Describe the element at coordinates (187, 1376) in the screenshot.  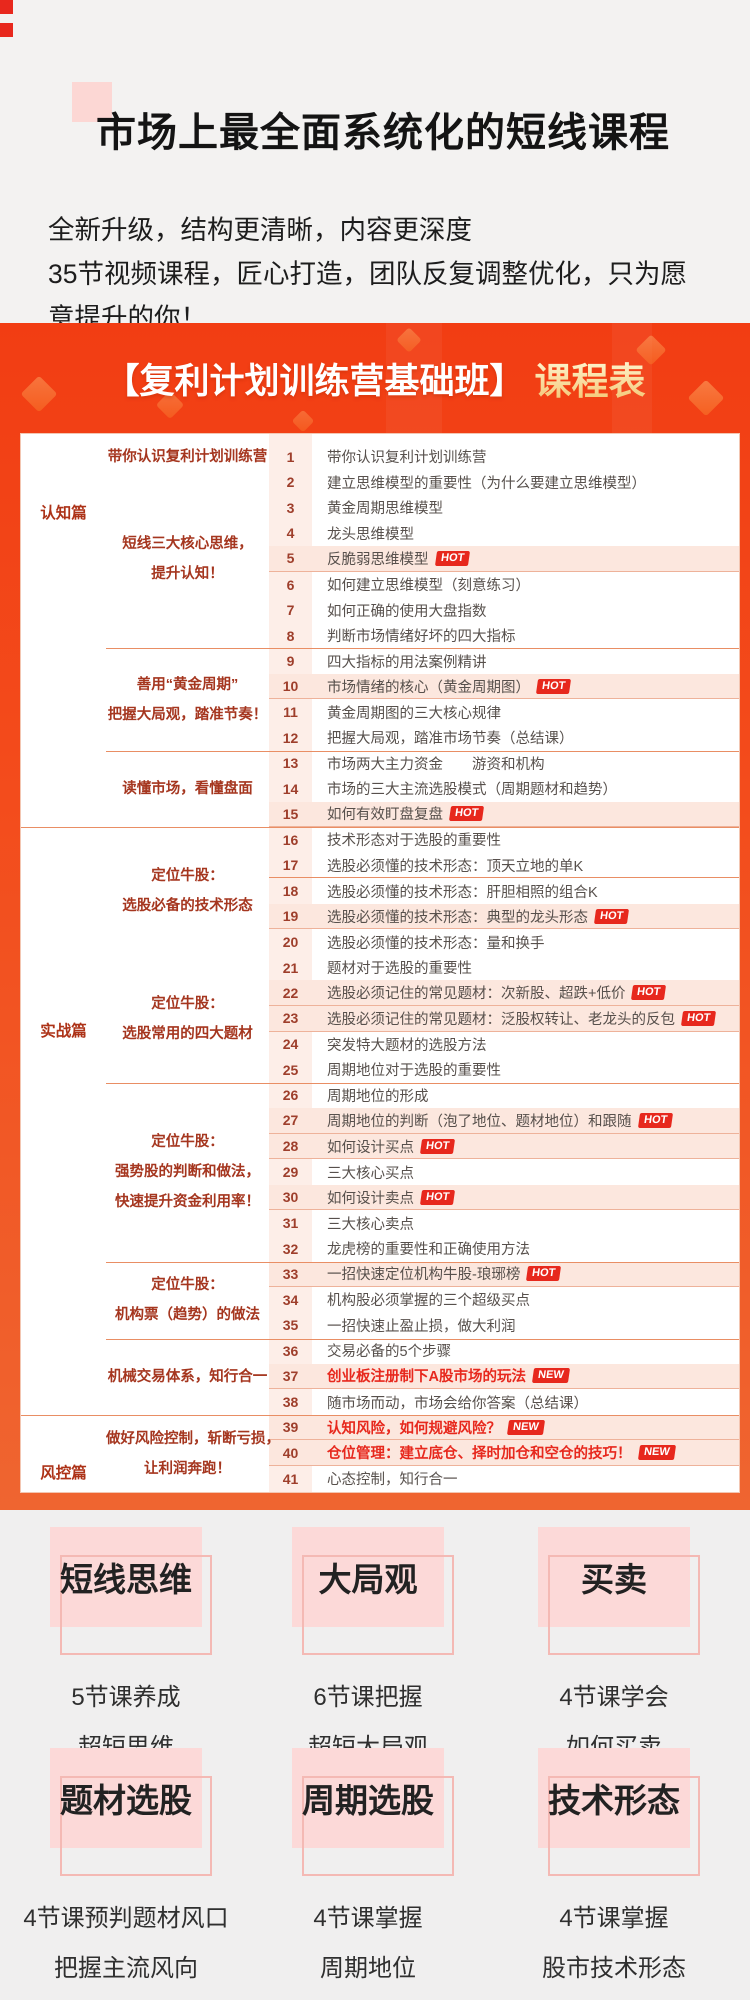
I see `subsection-header-line: 机械交易体系，知行合一` at that location.